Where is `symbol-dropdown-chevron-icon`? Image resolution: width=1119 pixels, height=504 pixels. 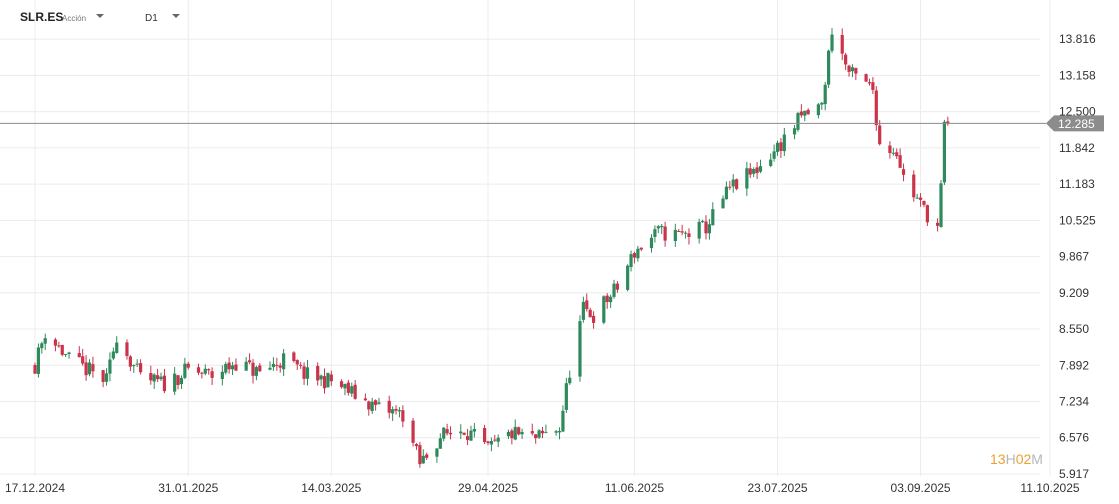 symbol-dropdown-chevron-icon is located at coordinates (100, 16).